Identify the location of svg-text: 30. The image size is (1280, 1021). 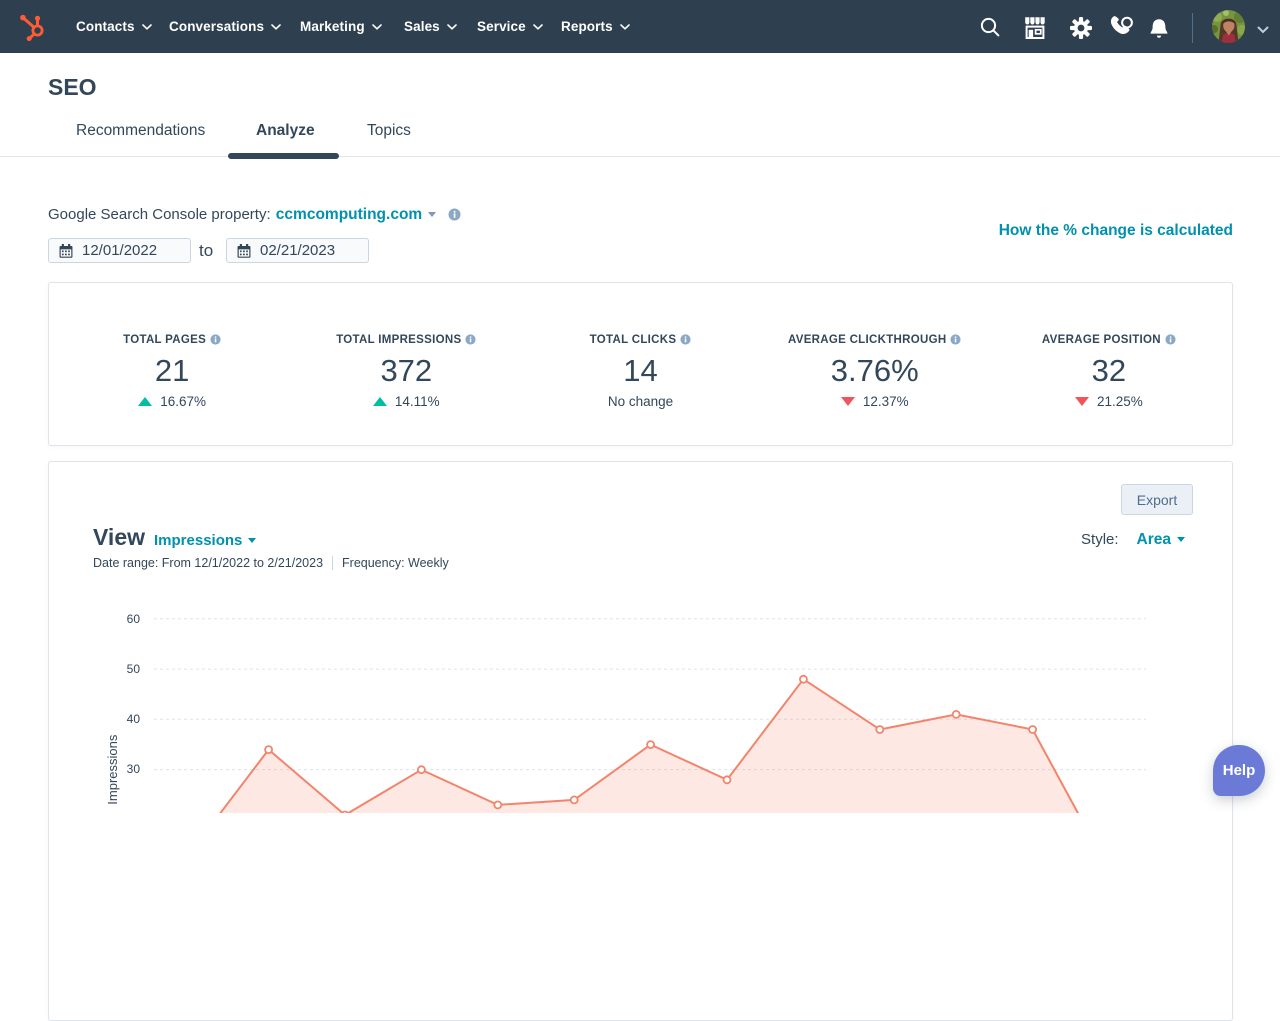
(134, 769).